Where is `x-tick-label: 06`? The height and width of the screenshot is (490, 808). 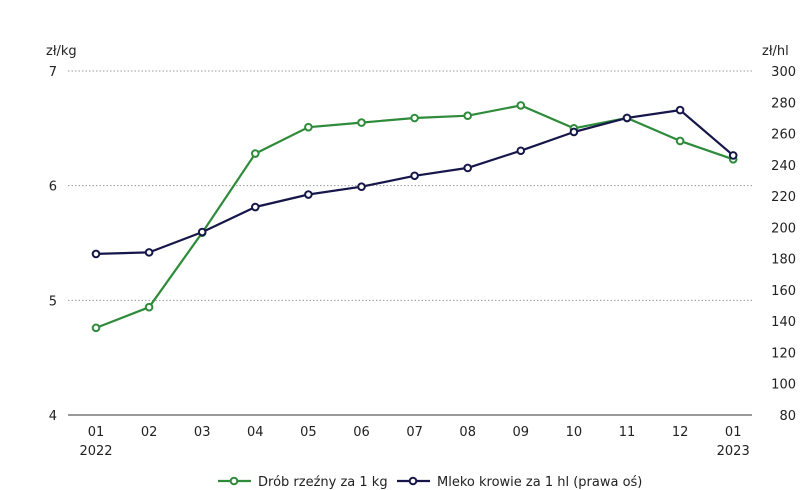
x-tick-label: 06 is located at coordinates (361, 432).